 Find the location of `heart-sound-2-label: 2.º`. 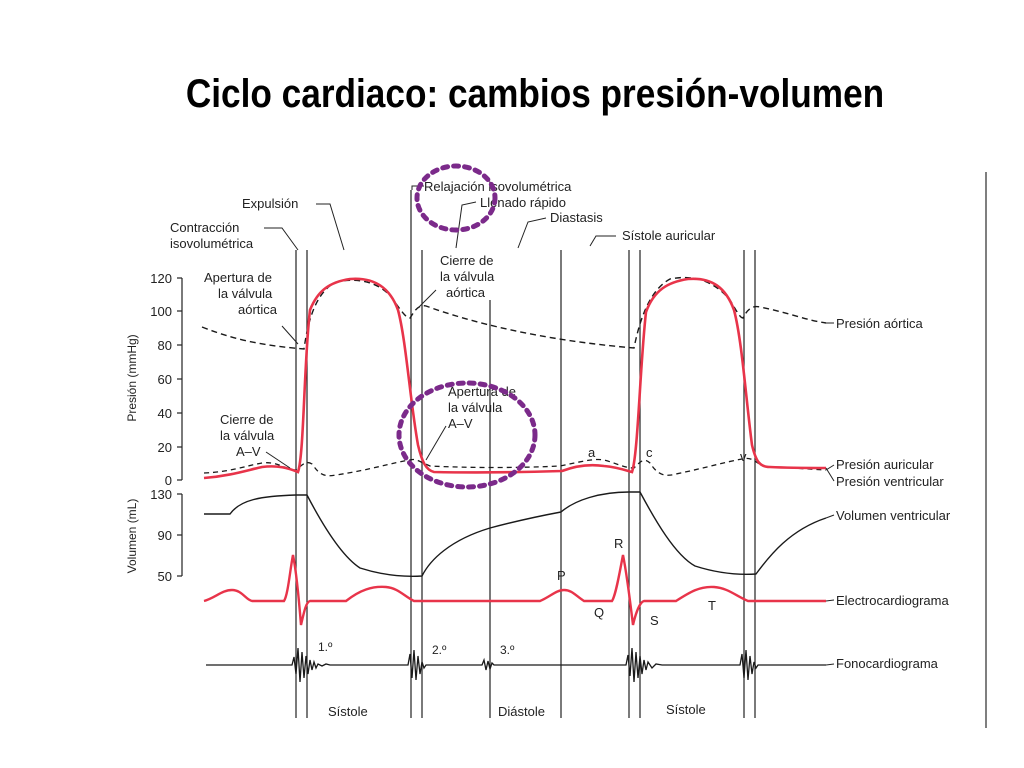

heart-sound-2-label: 2.º is located at coordinates (439, 650).